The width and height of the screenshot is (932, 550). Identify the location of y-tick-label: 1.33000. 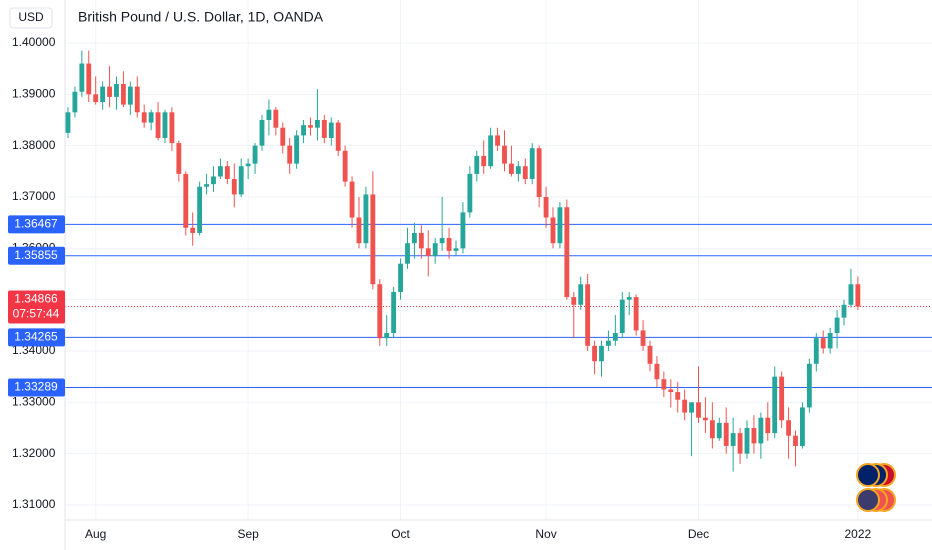
(34, 401).